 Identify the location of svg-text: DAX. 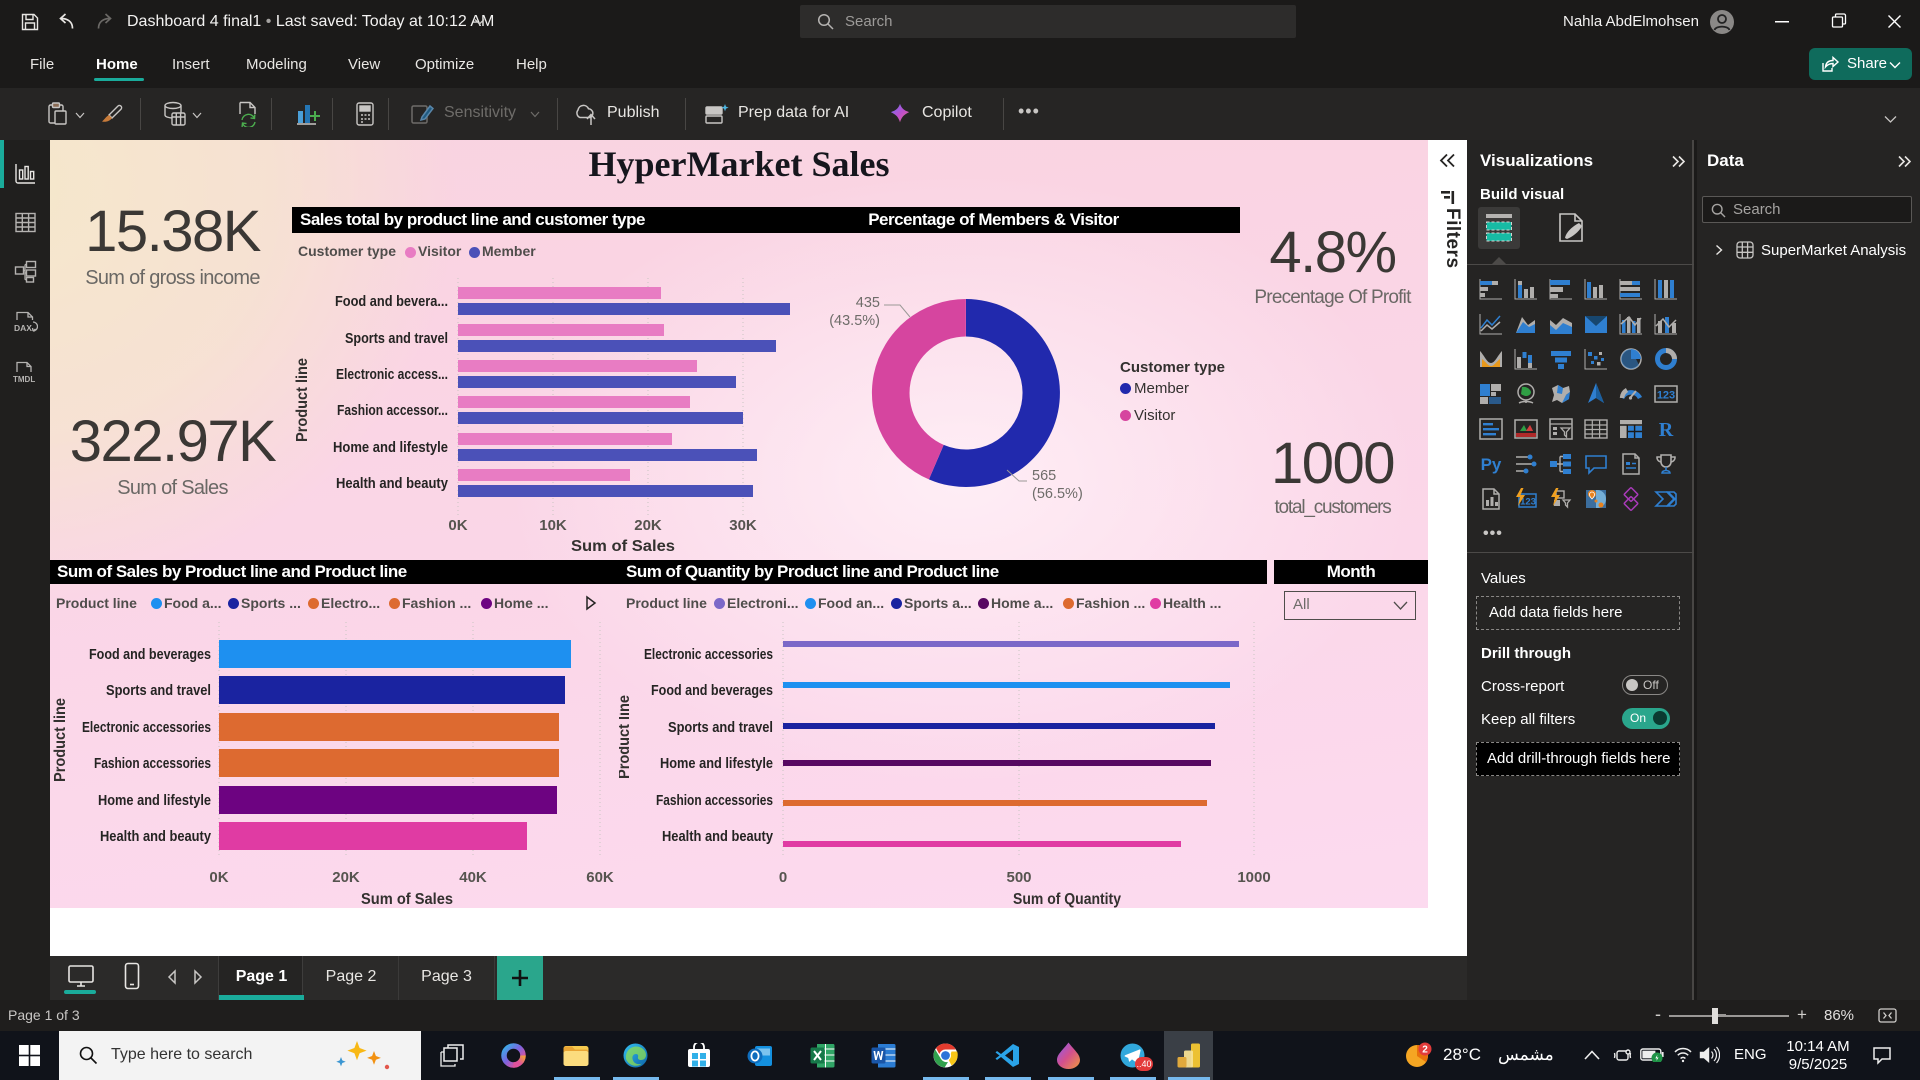
(23, 328).